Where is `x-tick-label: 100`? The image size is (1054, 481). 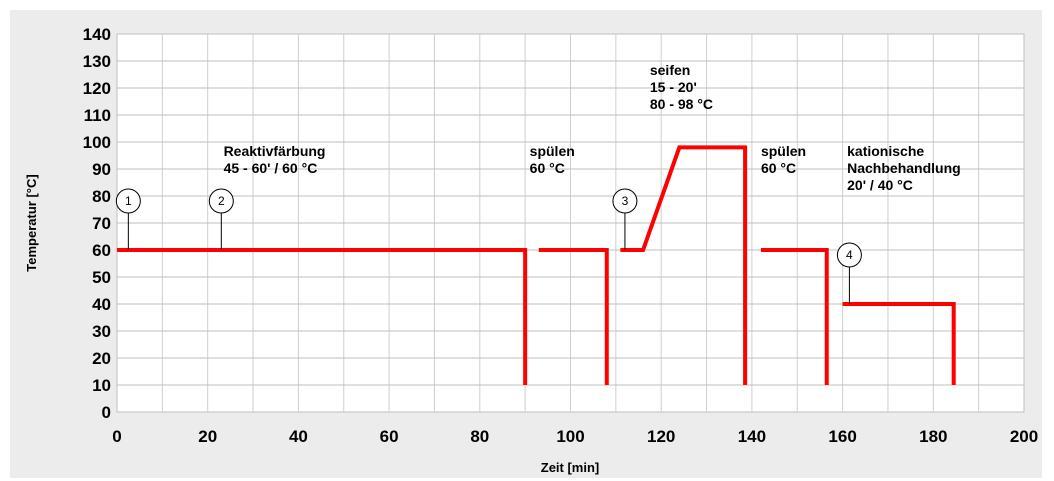
x-tick-label: 100 is located at coordinates (570, 436).